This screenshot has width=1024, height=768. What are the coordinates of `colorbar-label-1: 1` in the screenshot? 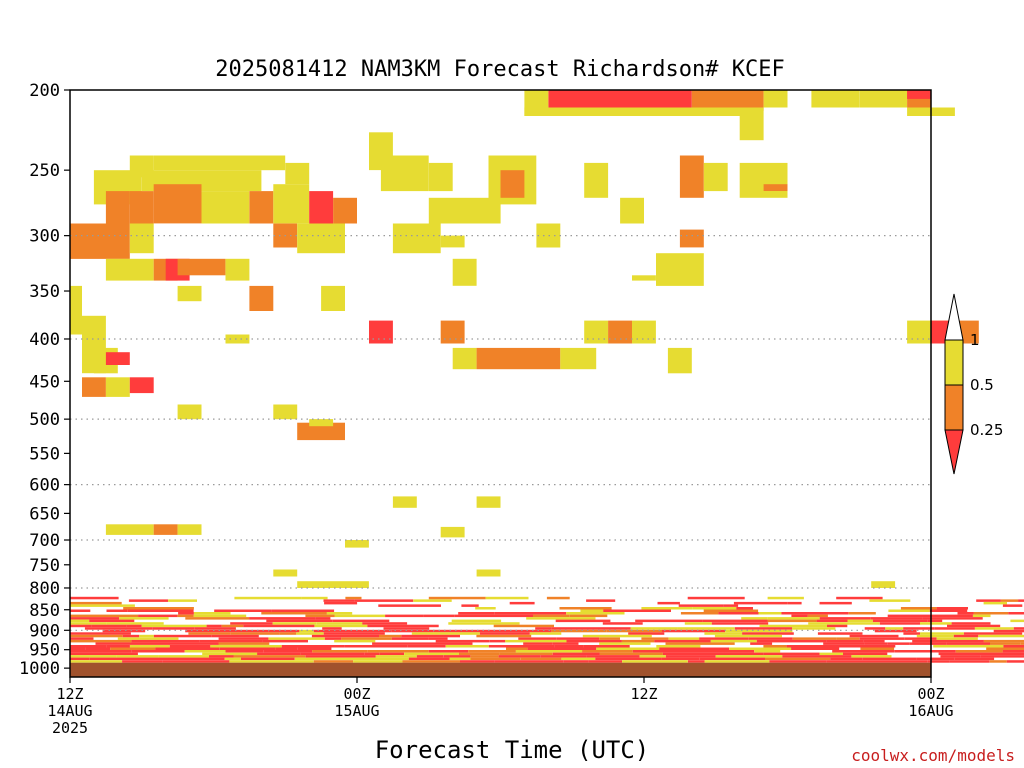 It's located at (975, 340).